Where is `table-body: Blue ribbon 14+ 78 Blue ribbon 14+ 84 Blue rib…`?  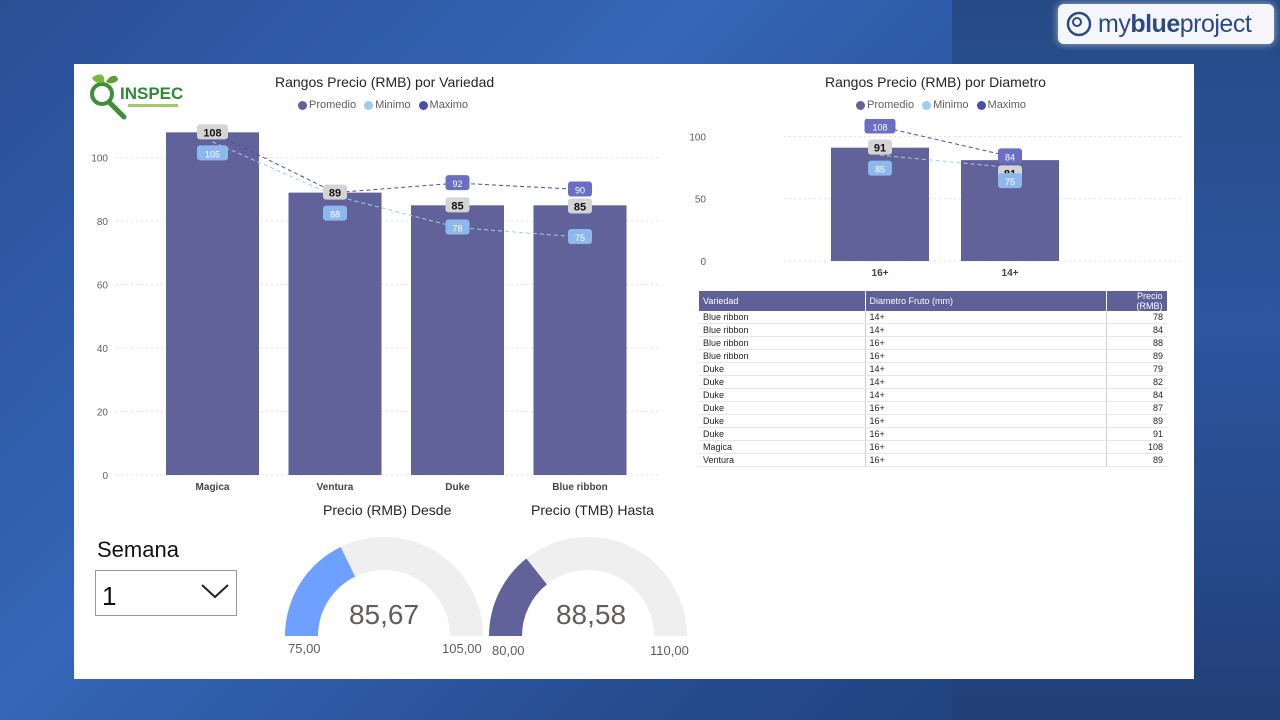 table-body: Blue ribbon 14+ 78 Blue ribbon 14+ 84 Blue rib… is located at coordinates (933, 389).